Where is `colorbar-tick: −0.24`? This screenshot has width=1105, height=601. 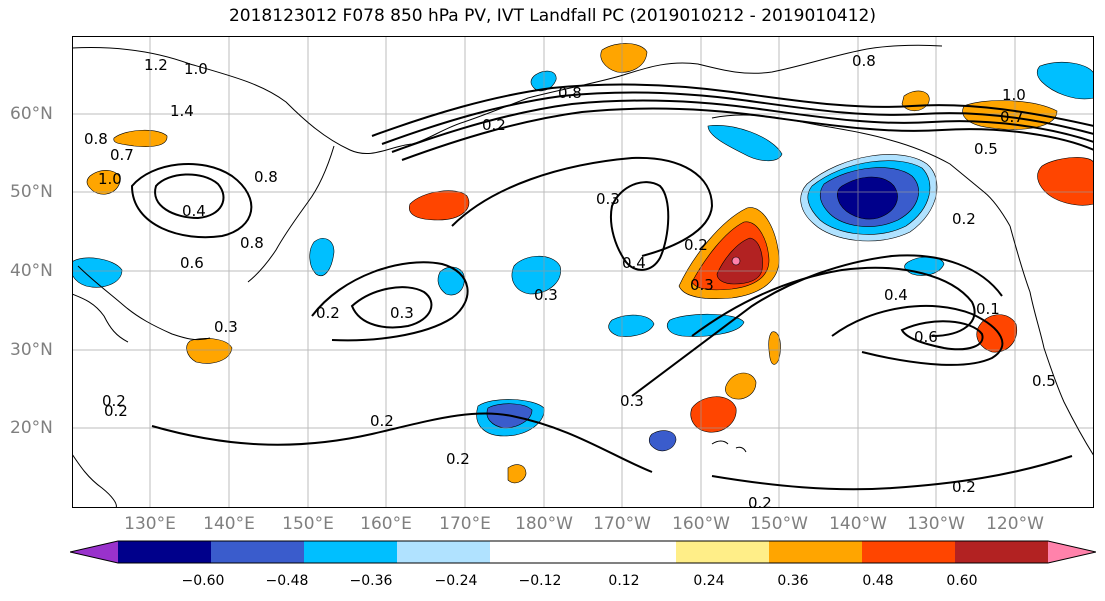
colorbar-tick: −0.24 is located at coordinates (456, 581).